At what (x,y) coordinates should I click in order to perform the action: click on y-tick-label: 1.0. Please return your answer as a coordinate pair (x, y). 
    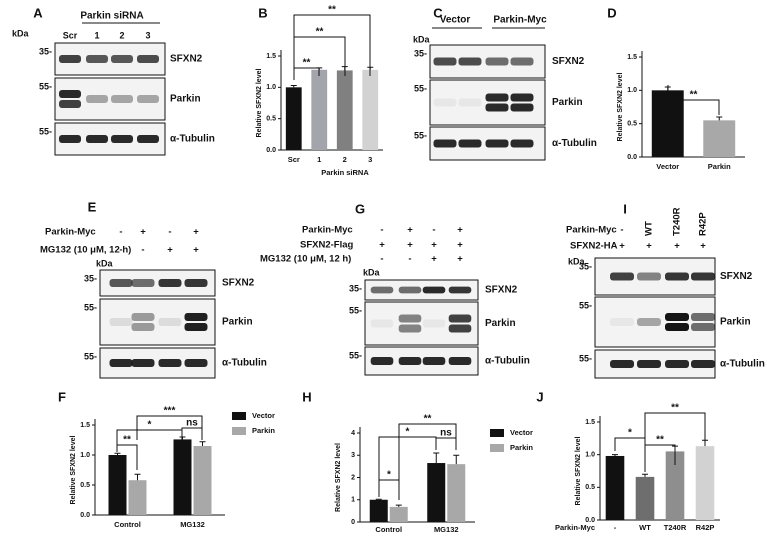
    Looking at the image, I should click on (85, 455).